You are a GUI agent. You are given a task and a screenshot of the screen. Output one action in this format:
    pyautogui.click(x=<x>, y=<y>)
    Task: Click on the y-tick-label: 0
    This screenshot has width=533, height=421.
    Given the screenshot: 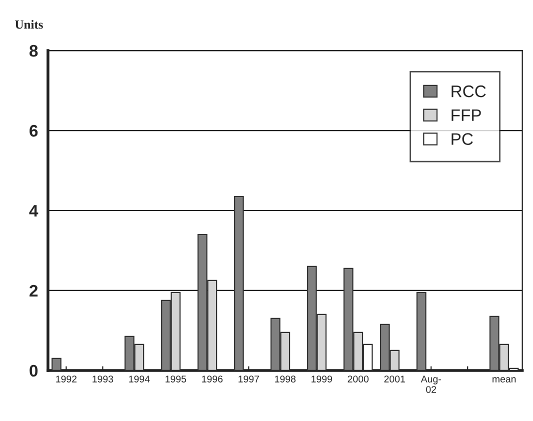 What is the action you would take?
    pyautogui.click(x=34, y=370)
    